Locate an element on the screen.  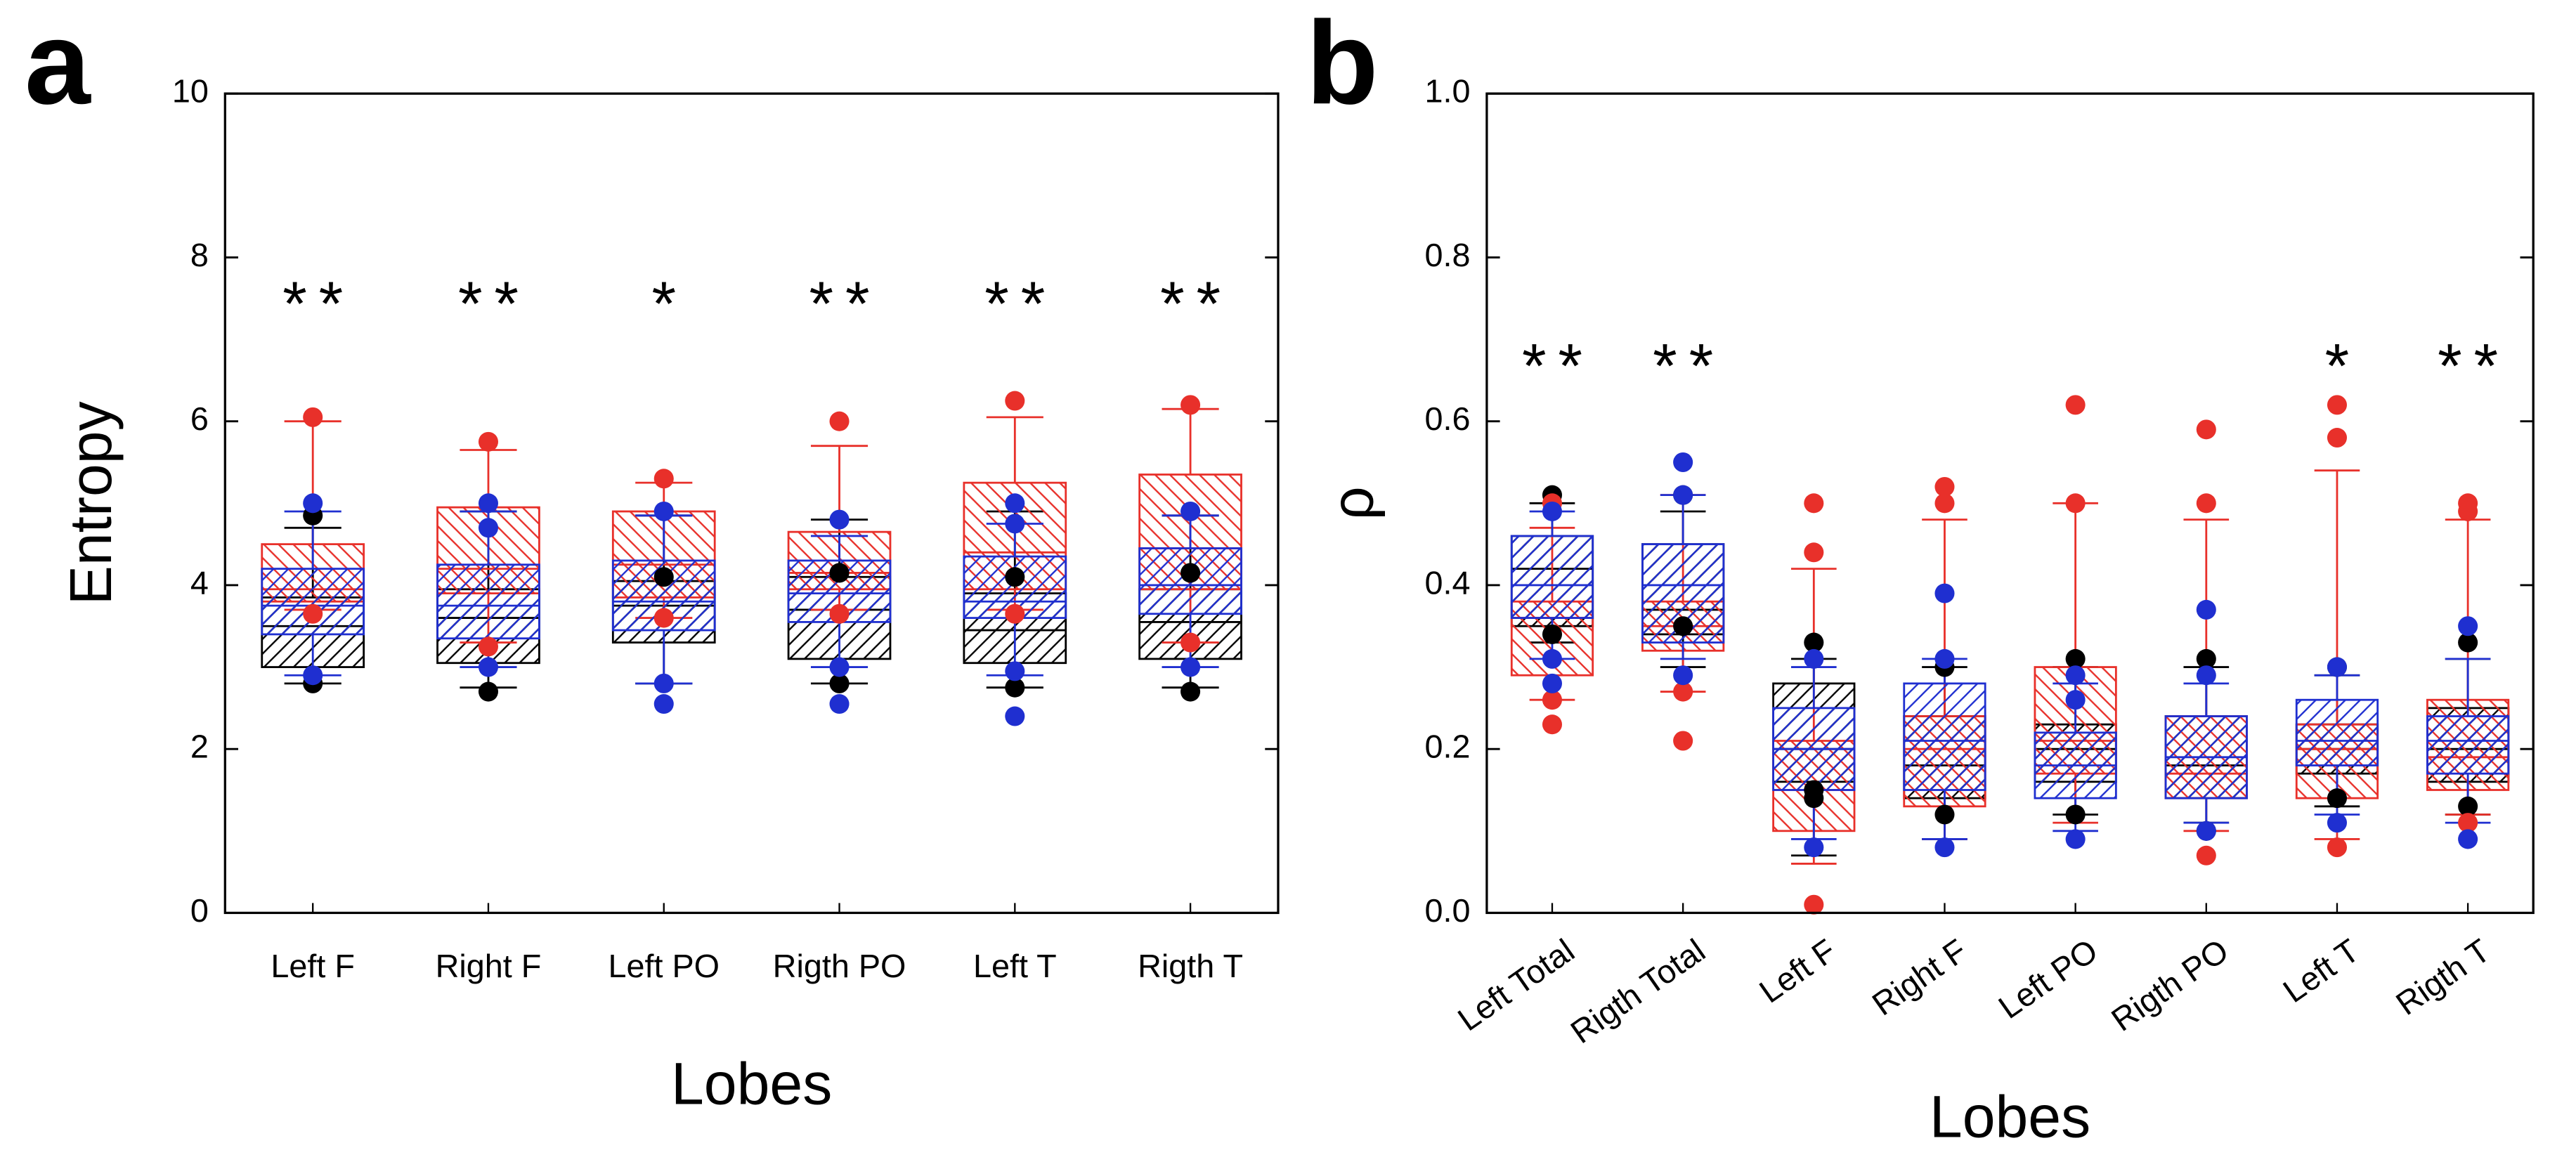
y-tick-label: 0 is located at coordinates (199, 910).